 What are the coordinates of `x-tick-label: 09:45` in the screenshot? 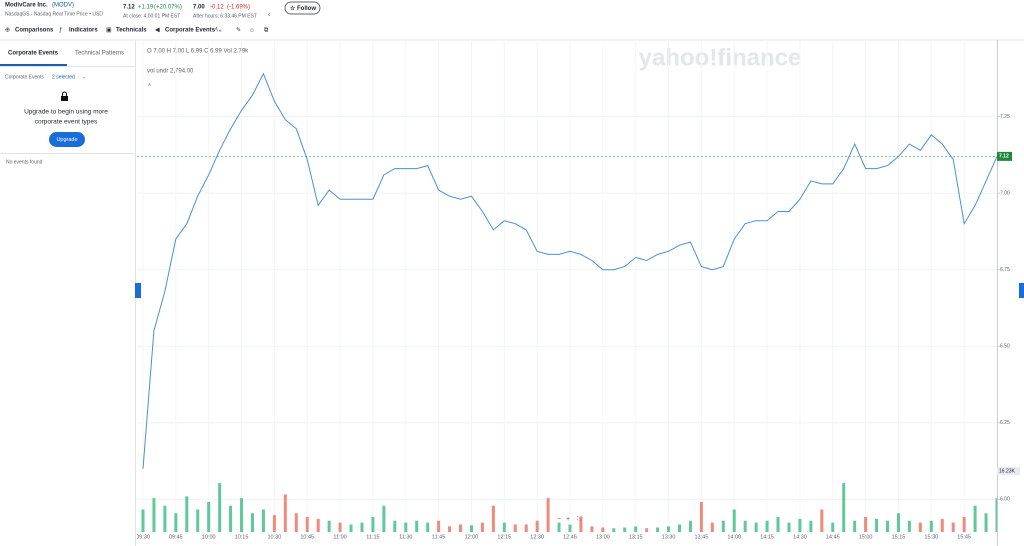 It's located at (176, 537).